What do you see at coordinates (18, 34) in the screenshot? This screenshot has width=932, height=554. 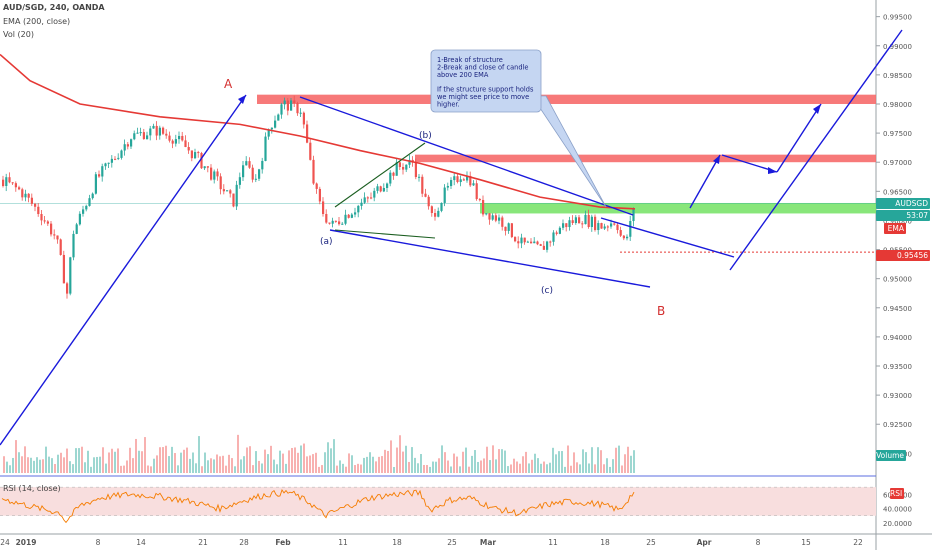 I see `volume-legend: Vol (20)` at bounding box center [18, 34].